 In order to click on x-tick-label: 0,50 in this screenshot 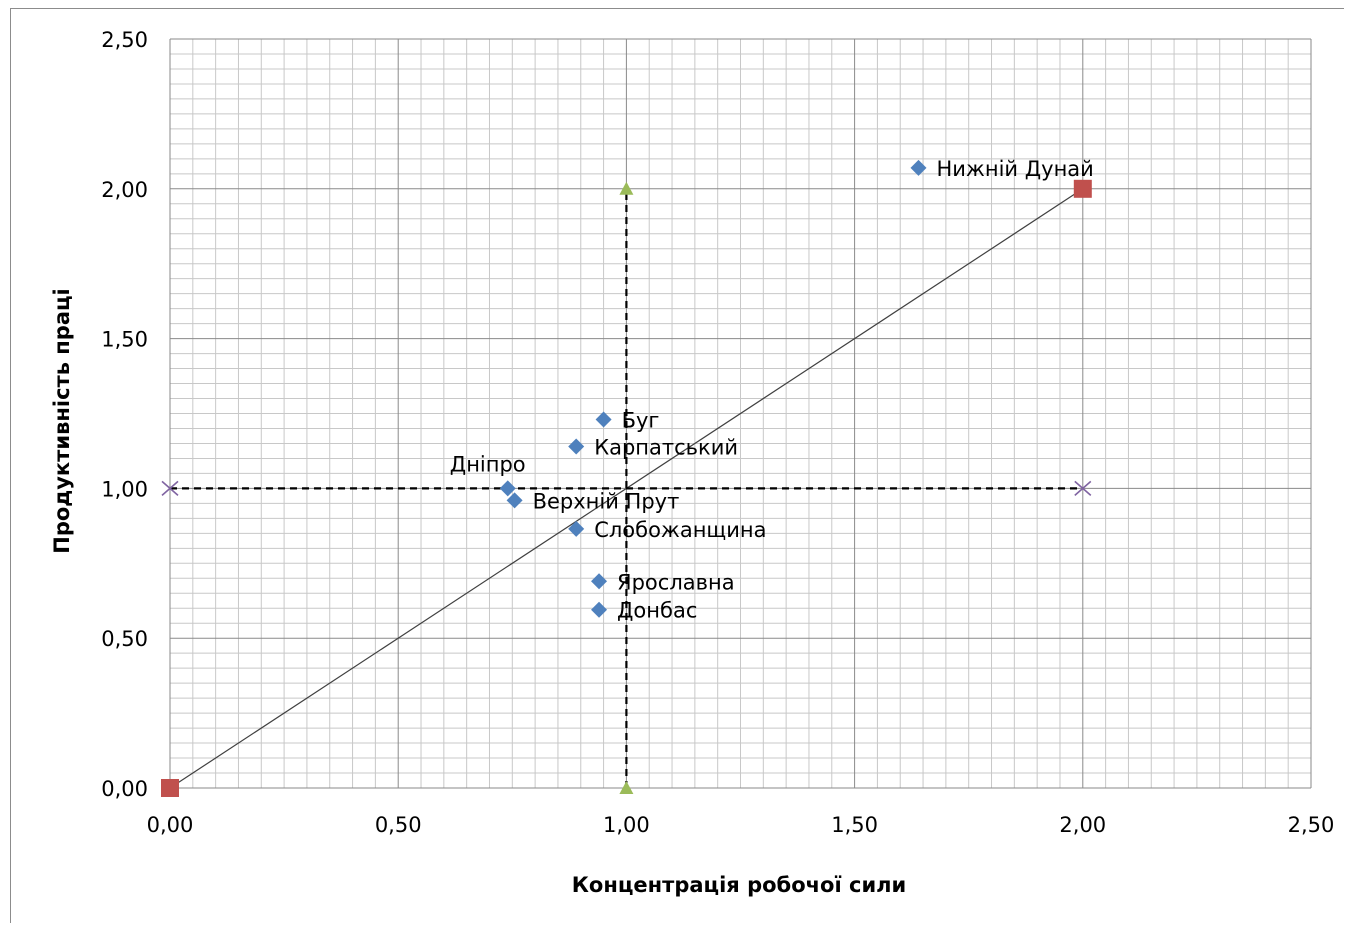, I will do `click(398, 825)`.